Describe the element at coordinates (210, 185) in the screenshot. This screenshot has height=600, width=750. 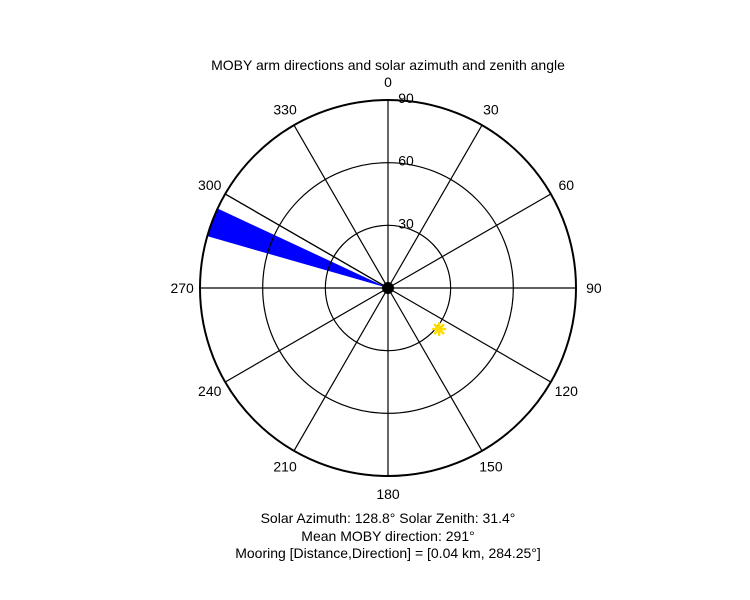
I see `theta-tick-300: 300` at that location.